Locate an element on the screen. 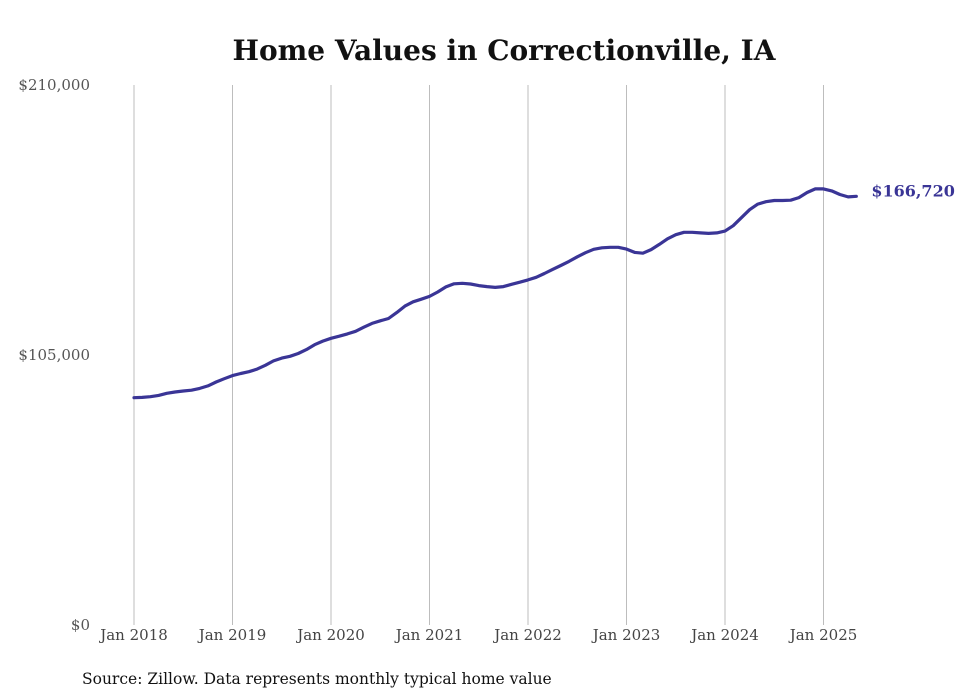 The height and width of the screenshot is (699, 980). x-tick-label: Jan 2018 is located at coordinates (133, 635).